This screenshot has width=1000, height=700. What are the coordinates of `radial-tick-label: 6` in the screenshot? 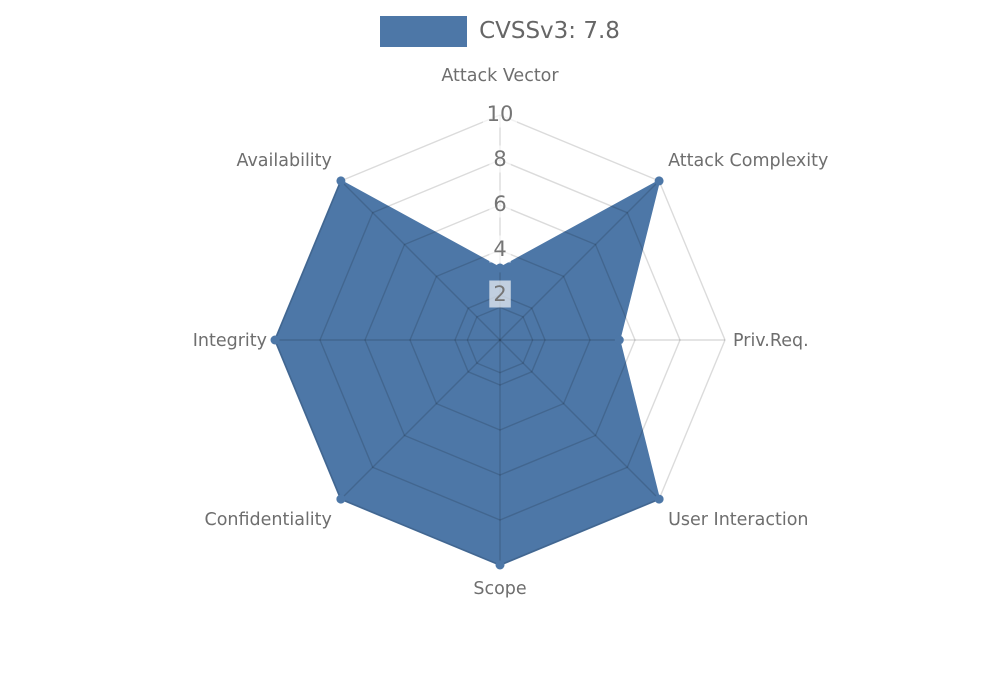 It's located at (499, 204).